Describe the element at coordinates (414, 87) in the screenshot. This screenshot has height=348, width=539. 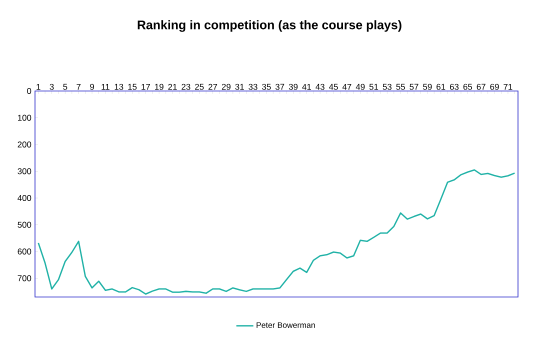
I see `x-tick-label: 57` at that location.